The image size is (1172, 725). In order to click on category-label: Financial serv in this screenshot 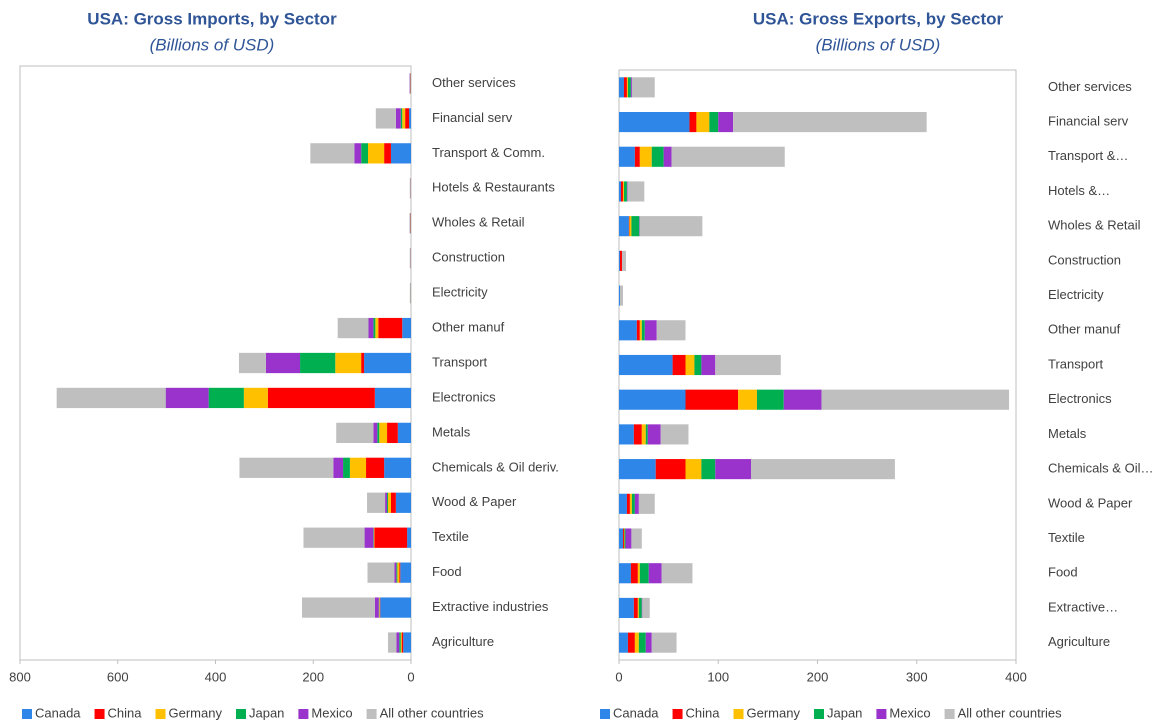, I will do `click(472, 117)`.